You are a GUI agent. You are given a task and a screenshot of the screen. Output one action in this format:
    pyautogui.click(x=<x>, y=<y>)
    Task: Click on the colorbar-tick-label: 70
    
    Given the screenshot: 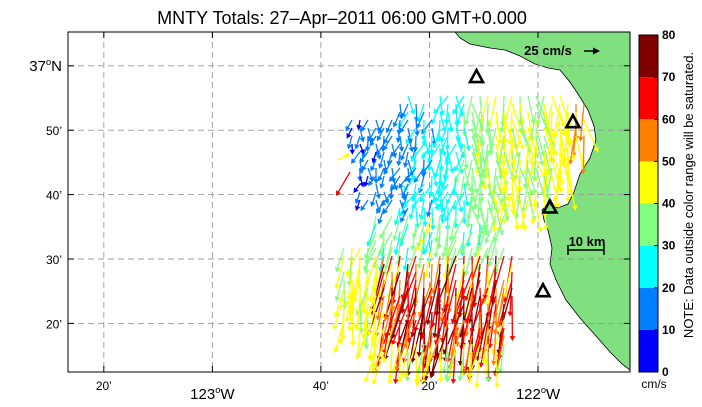 What is the action you would take?
    pyautogui.click(x=669, y=77)
    